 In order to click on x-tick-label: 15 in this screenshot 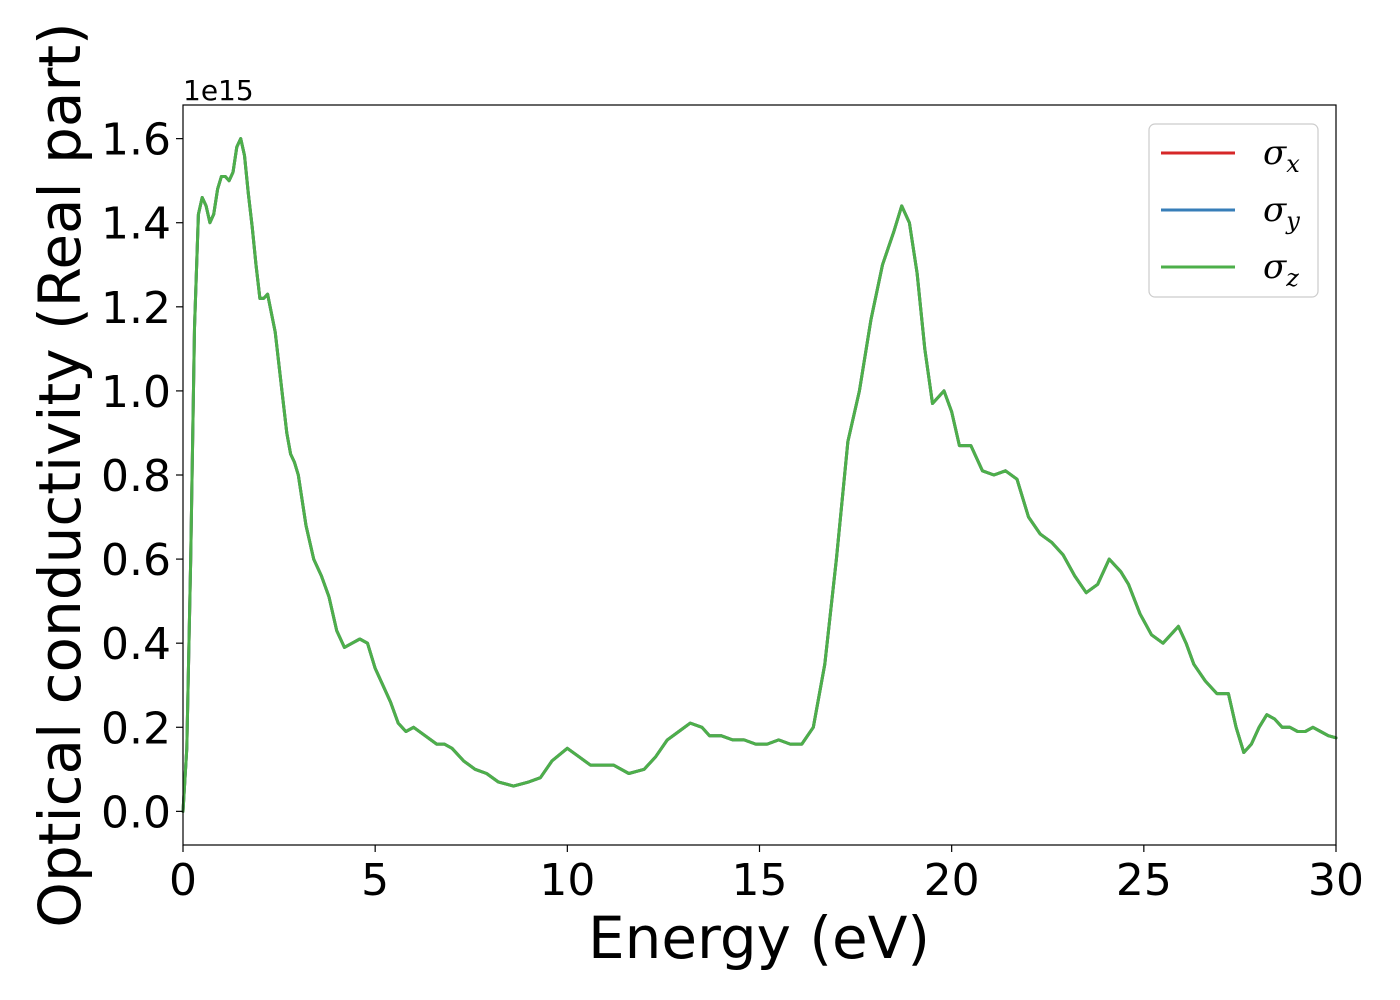, I will do `click(760, 880)`.